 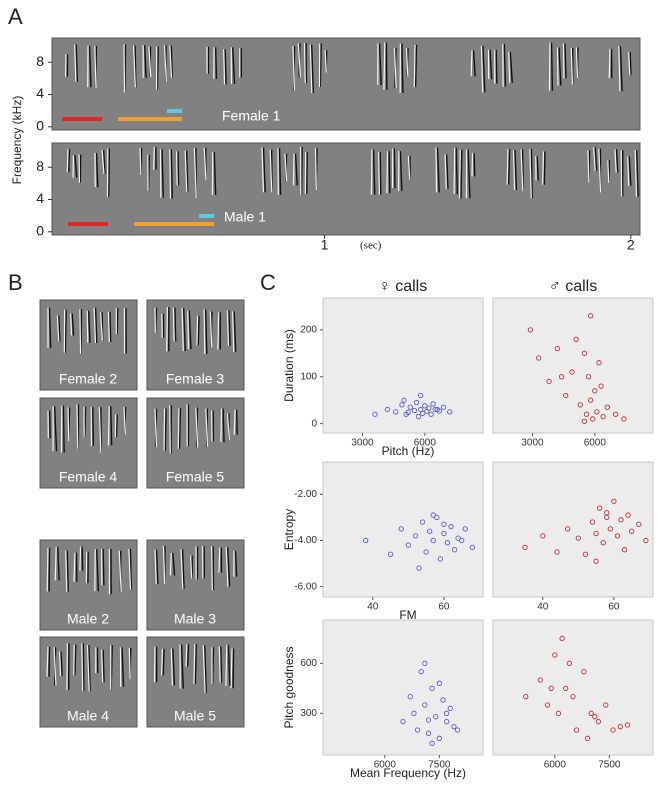 What do you see at coordinates (305, 586) in the screenshot?
I see `y-tick-label: -6.00` at bounding box center [305, 586].